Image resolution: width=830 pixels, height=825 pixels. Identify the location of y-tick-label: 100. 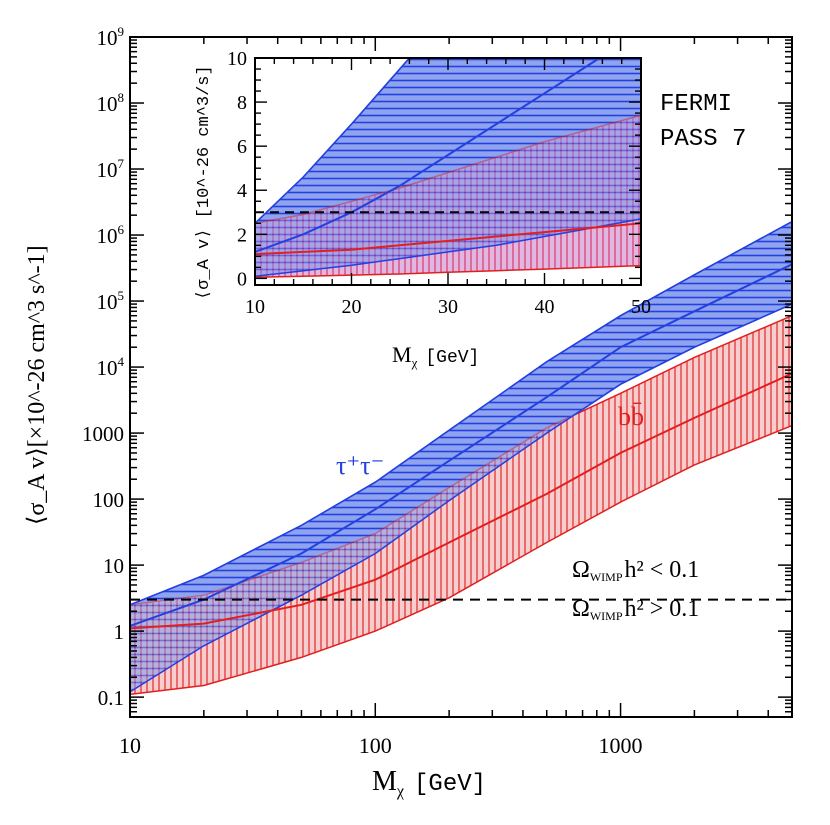
(109, 500).